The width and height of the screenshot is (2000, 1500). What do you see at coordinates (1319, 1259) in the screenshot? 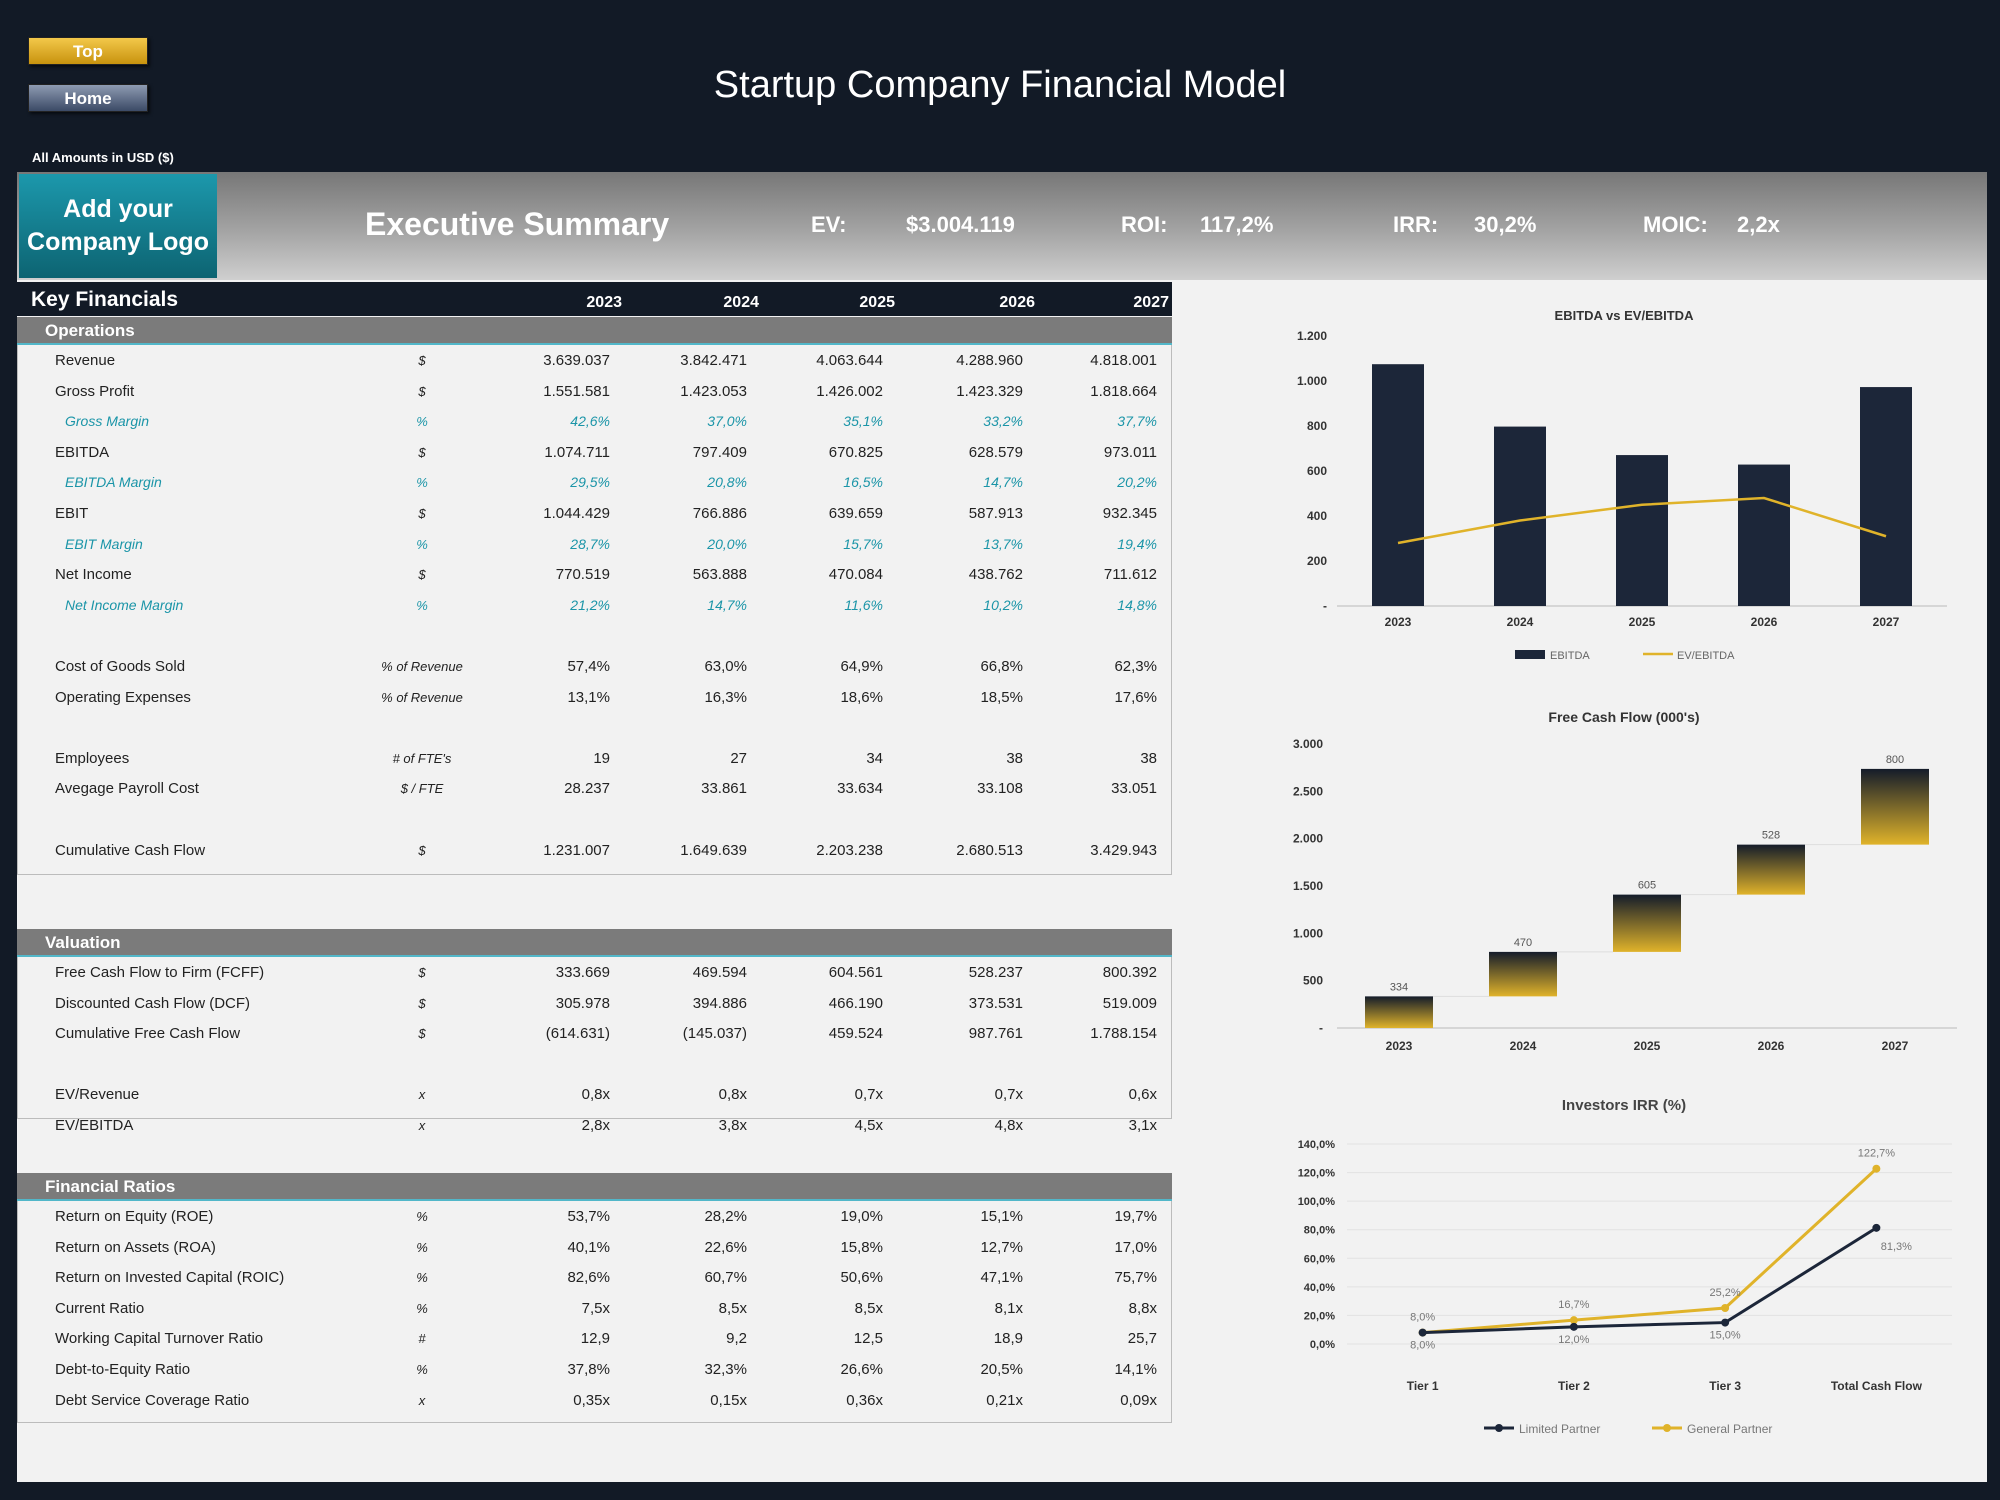
I see `y-tick-label: 60,0%` at bounding box center [1319, 1259].